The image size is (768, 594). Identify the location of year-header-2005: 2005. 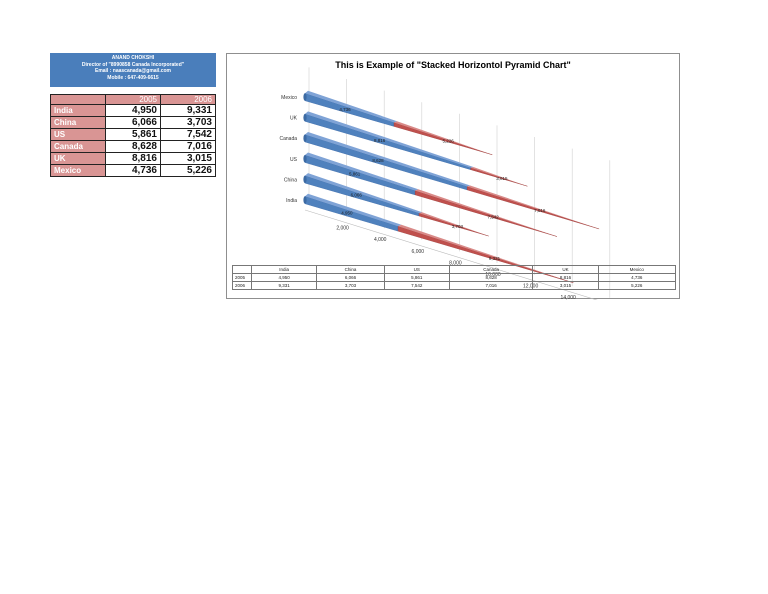
(133, 99).